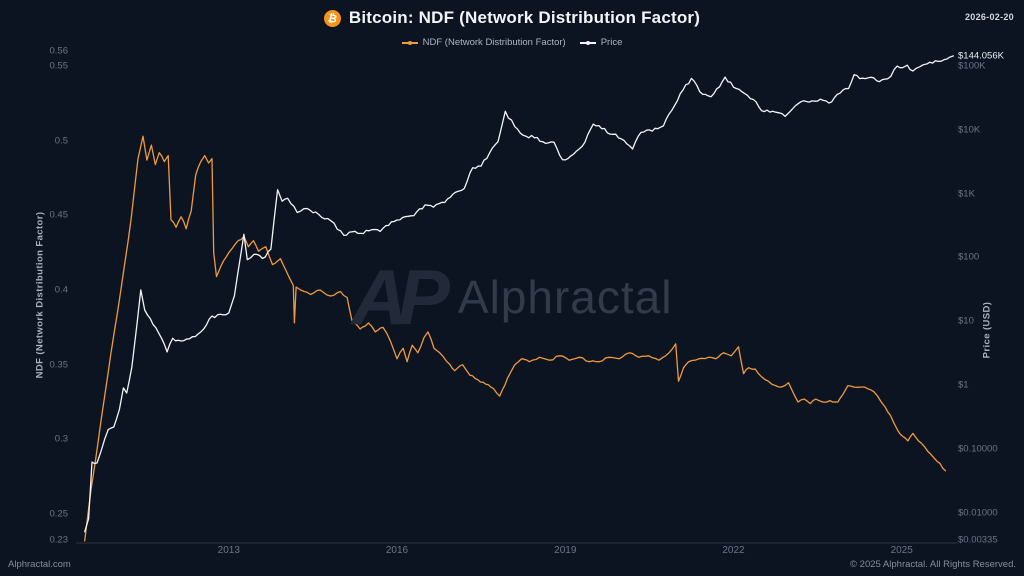 The width and height of the screenshot is (1024, 576). What do you see at coordinates (978, 540) in the screenshot?
I see `right-axis-tick-label: $0.00335` at bounding box center [978, 540].